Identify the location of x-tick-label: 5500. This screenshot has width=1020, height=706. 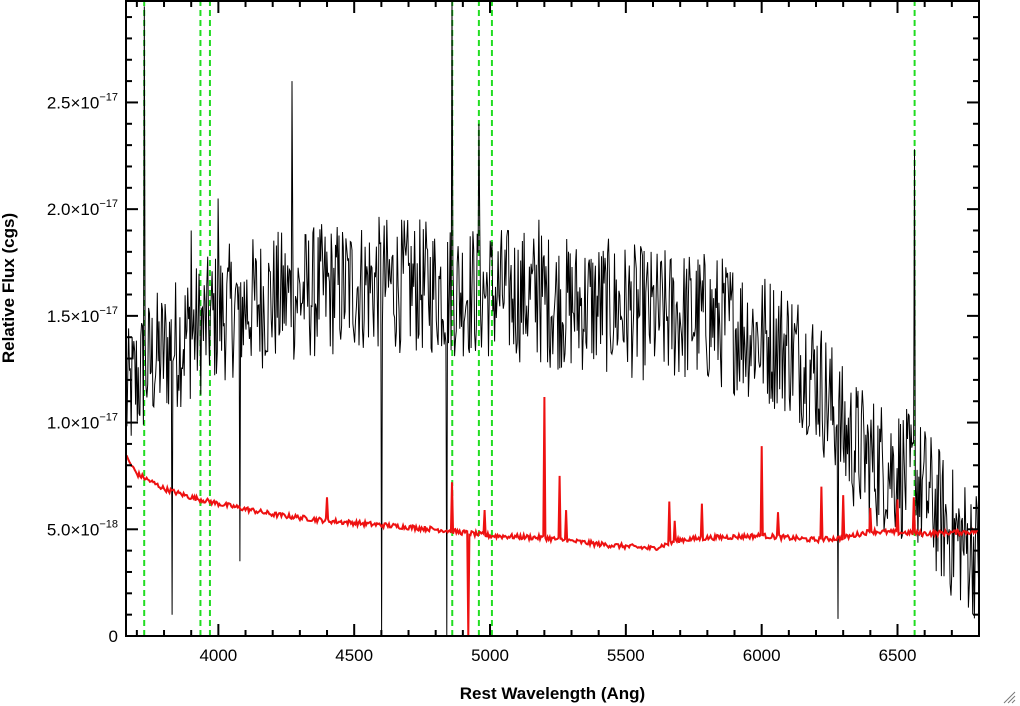
(626, 655).